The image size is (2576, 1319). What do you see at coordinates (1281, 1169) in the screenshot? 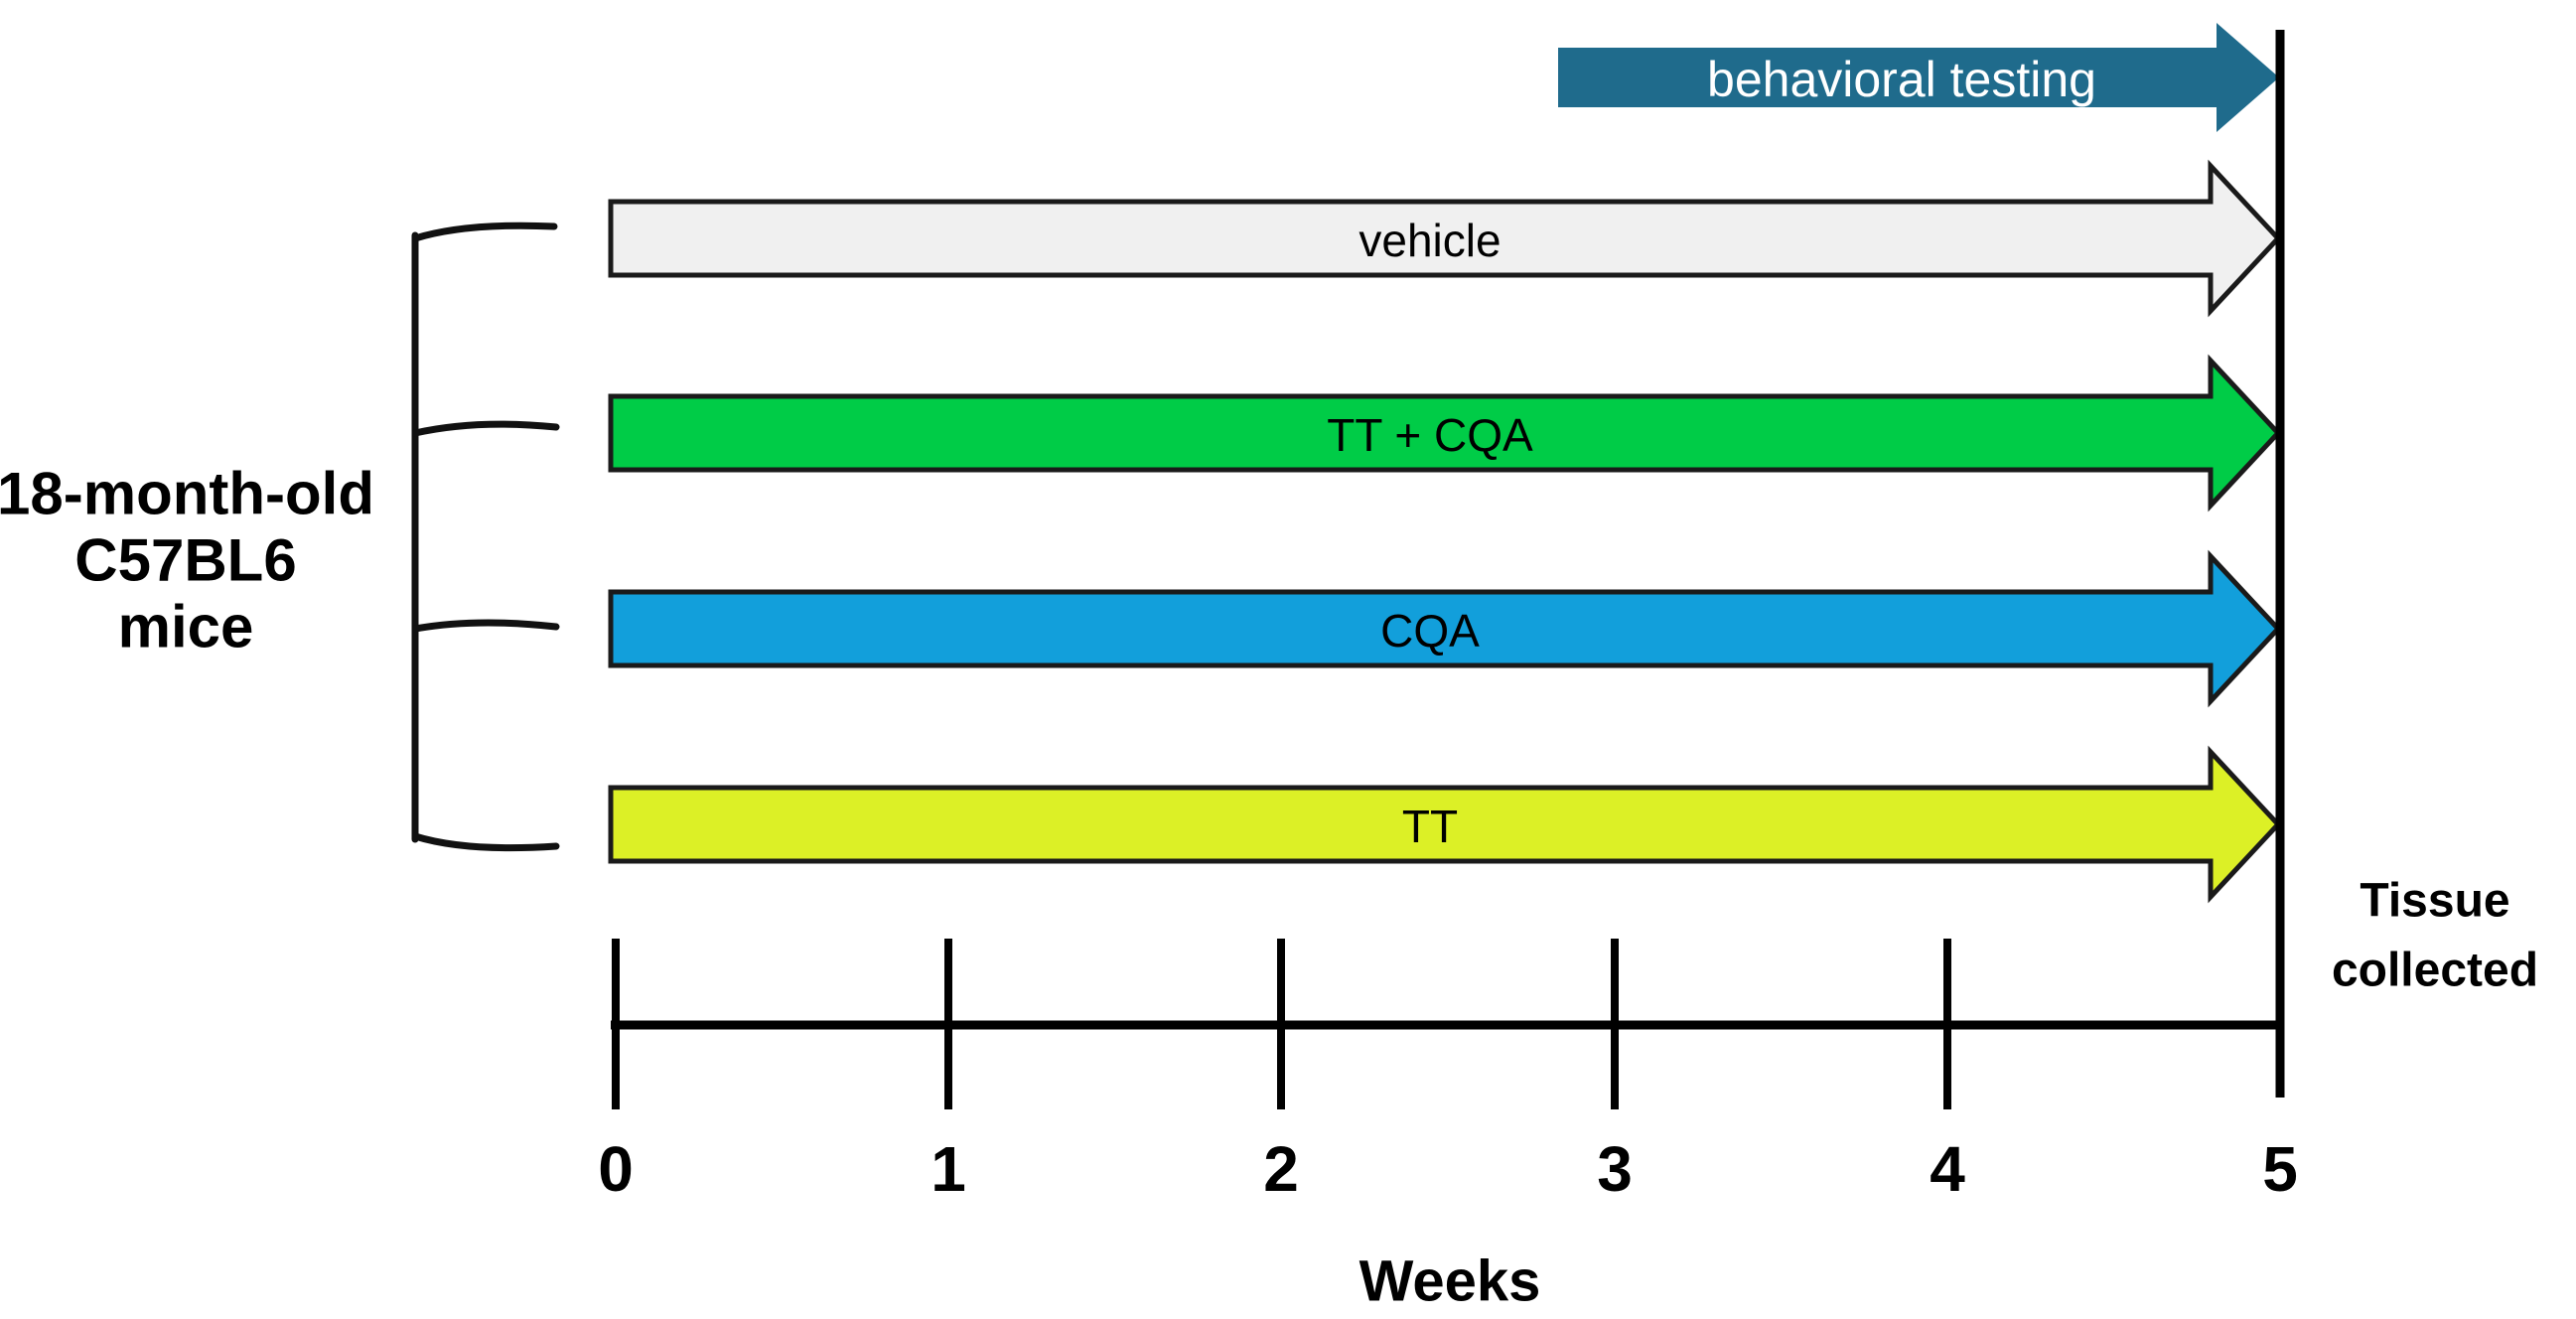
I see `axis-tick-label-2: 2` at bounding box center [1281, 1169].